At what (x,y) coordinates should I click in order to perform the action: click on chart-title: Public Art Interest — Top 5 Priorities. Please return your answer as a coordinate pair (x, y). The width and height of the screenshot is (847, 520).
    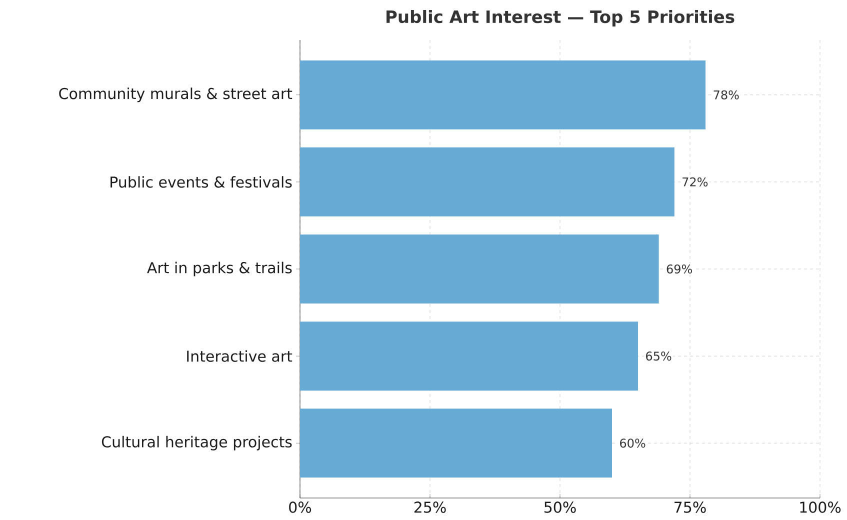
    Looking at the image, I should click on (560, 18).